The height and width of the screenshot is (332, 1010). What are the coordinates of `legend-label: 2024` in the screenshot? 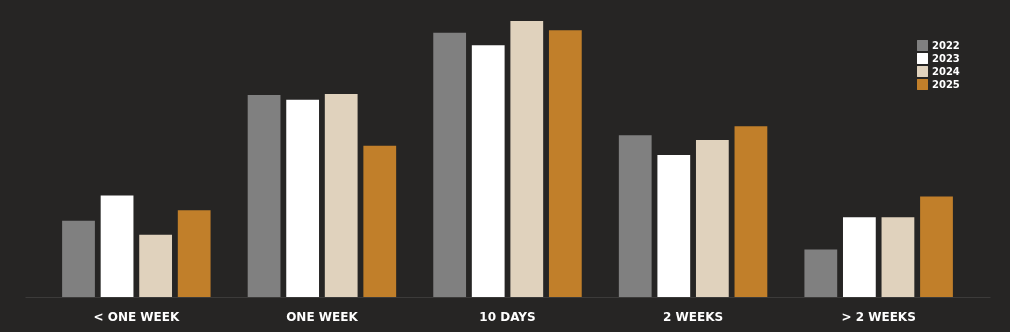 It's located at (946, 71).